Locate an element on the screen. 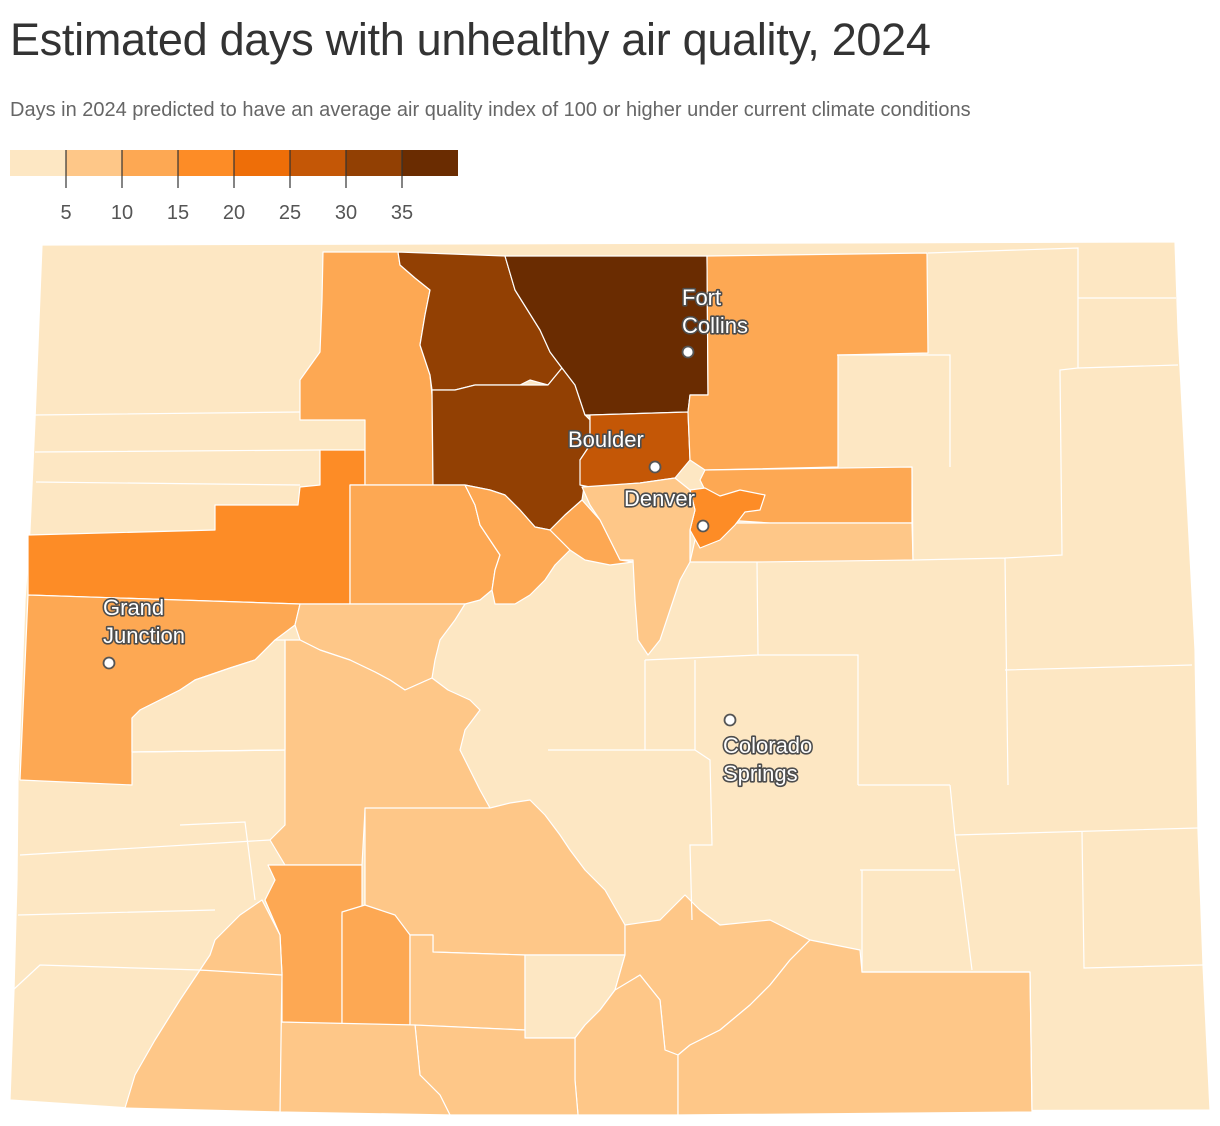 The image size is (1220, 1126). city-denver: Denver is located at coordinates (666, 508).